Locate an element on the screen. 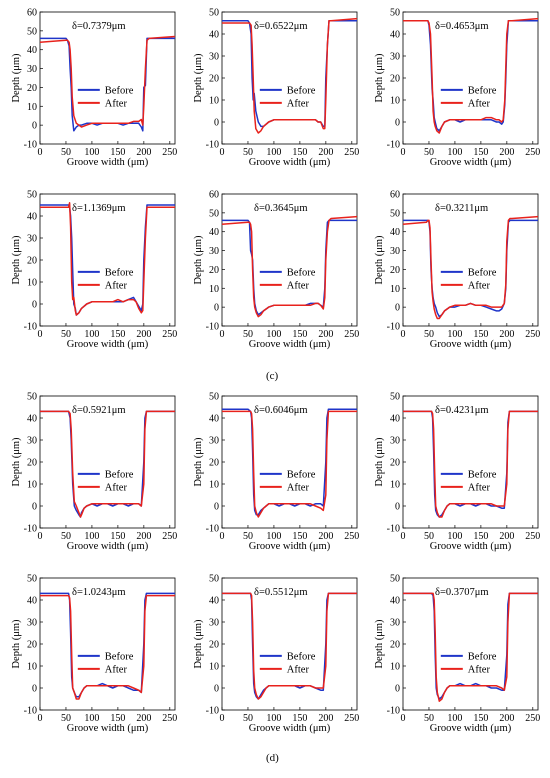 The width and height of the screenshot is (550, 778). delta-annotation: δ=0.4231μm is located at coordinates (462, 410).